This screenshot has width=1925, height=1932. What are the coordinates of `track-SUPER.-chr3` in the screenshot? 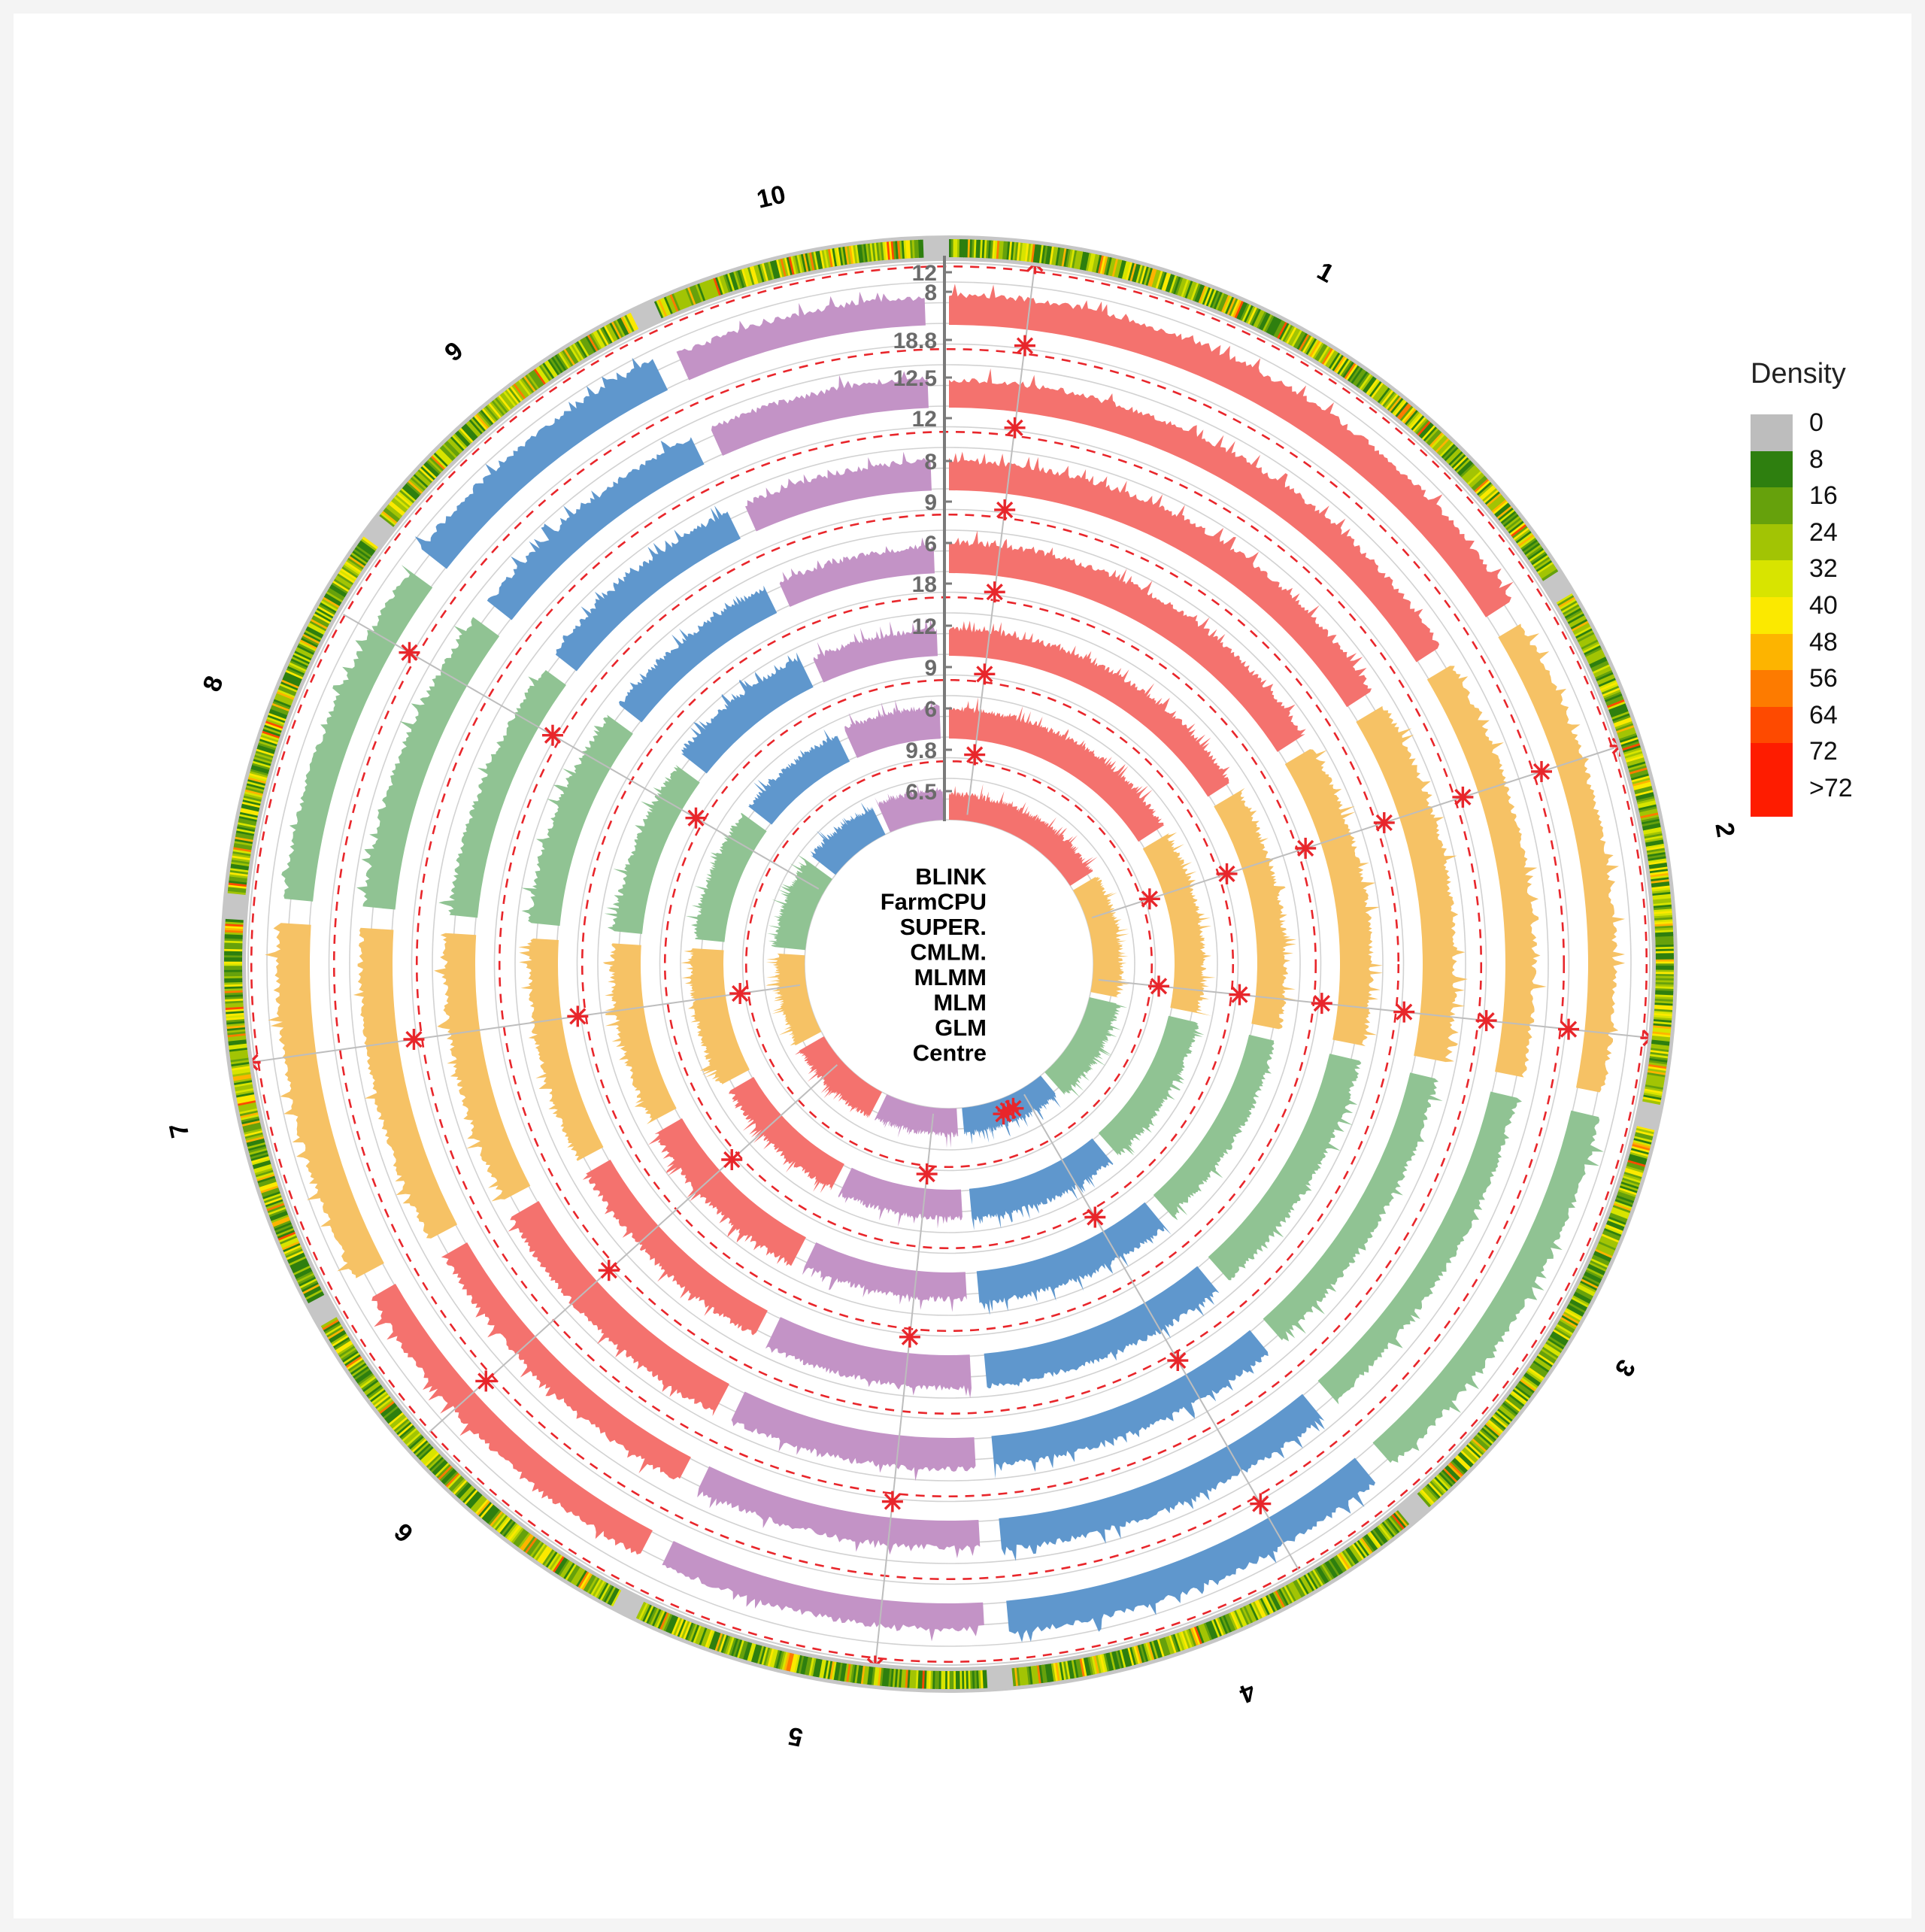 It's located at (1214, 1127).